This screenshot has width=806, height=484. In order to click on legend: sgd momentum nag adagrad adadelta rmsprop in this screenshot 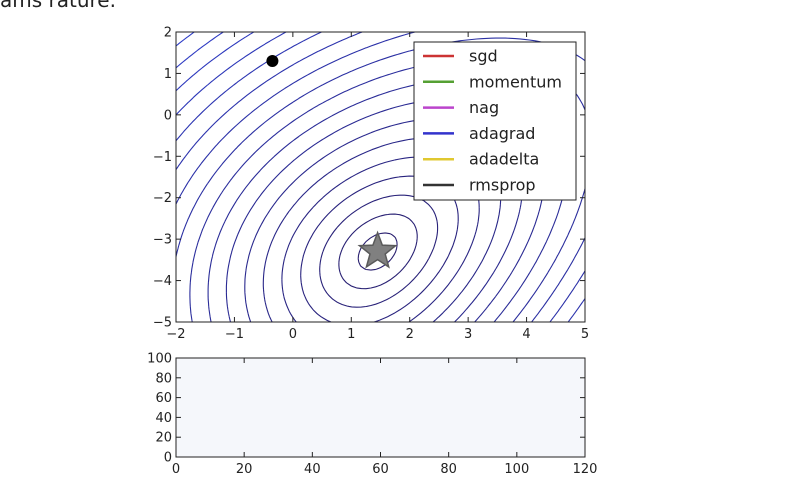, I will do `click(495, 121)`.